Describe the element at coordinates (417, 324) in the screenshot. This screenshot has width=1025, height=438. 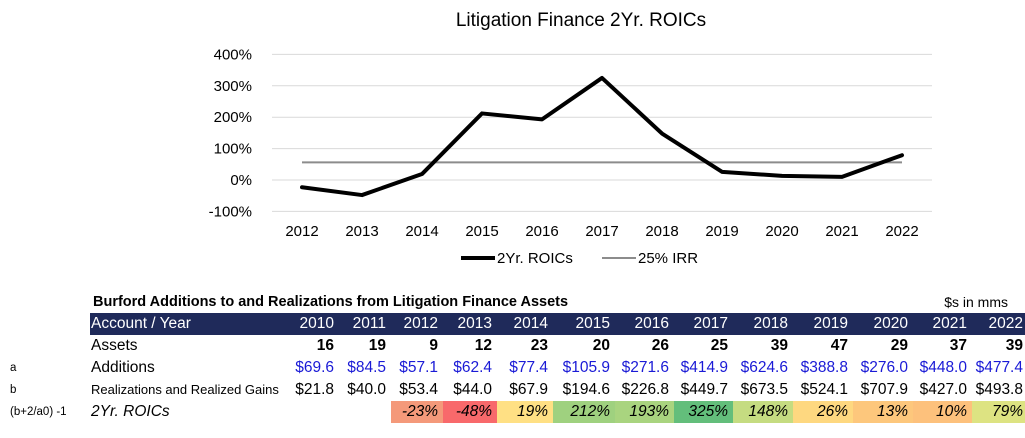
I see `header-year: 2012` at that location.